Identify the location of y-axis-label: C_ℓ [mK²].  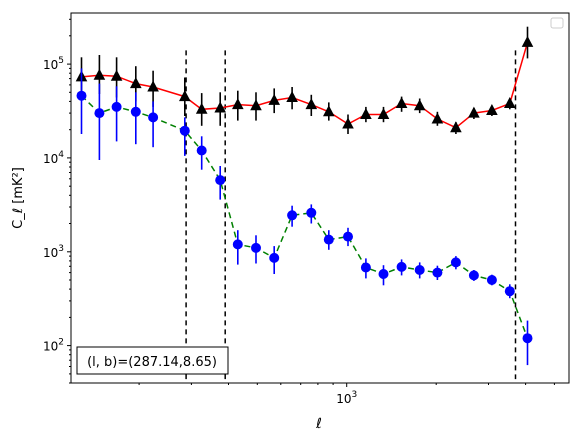
(18, 198).